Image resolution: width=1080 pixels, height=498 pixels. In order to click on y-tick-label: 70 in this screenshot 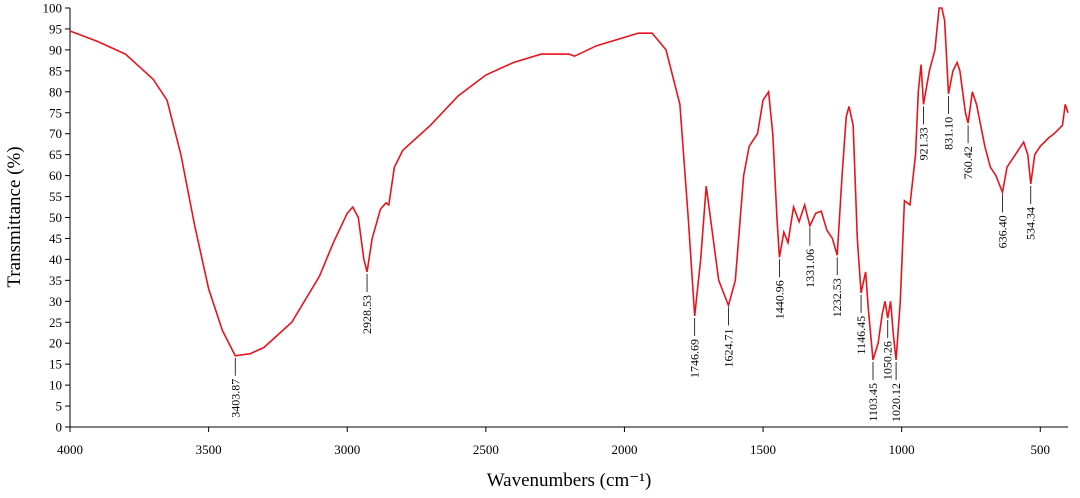, I will do `click(55, 133)`.